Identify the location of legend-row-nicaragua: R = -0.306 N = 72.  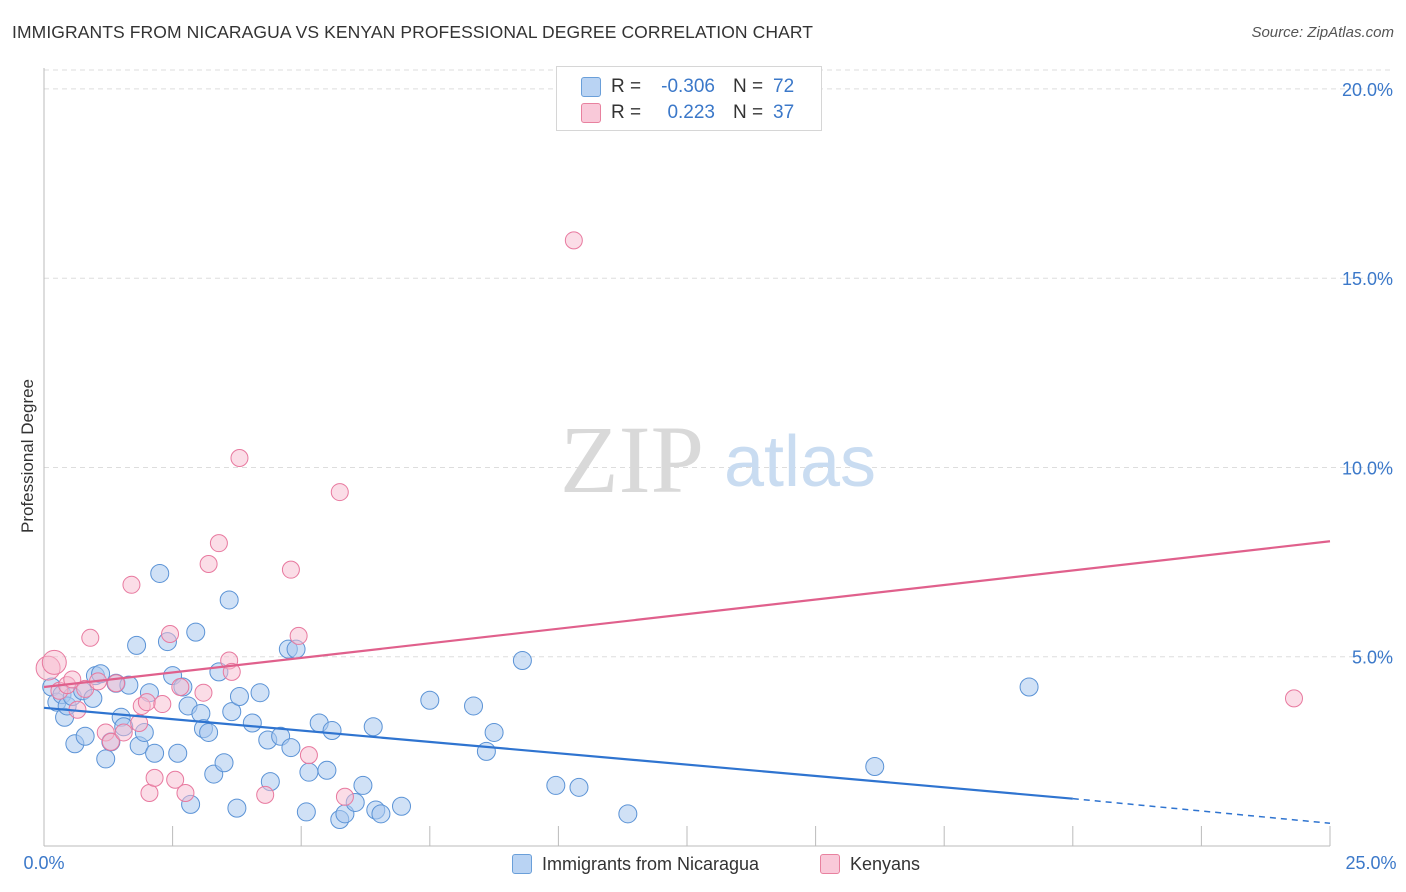
(687, 87).